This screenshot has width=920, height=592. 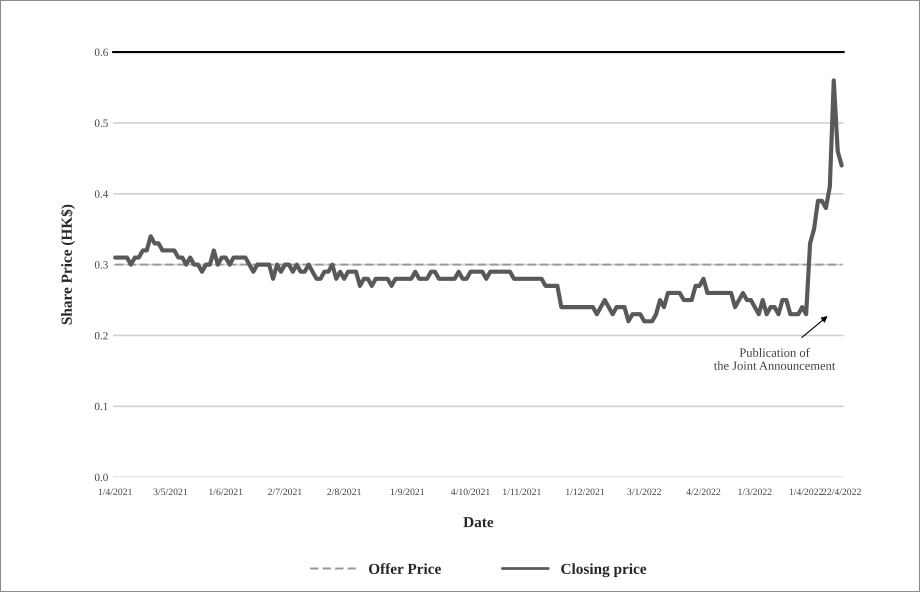 What do you see at coordinates (478, 522) in the screenshot?
I see `x-axis-title: Date` at bounding box center [478, 522].